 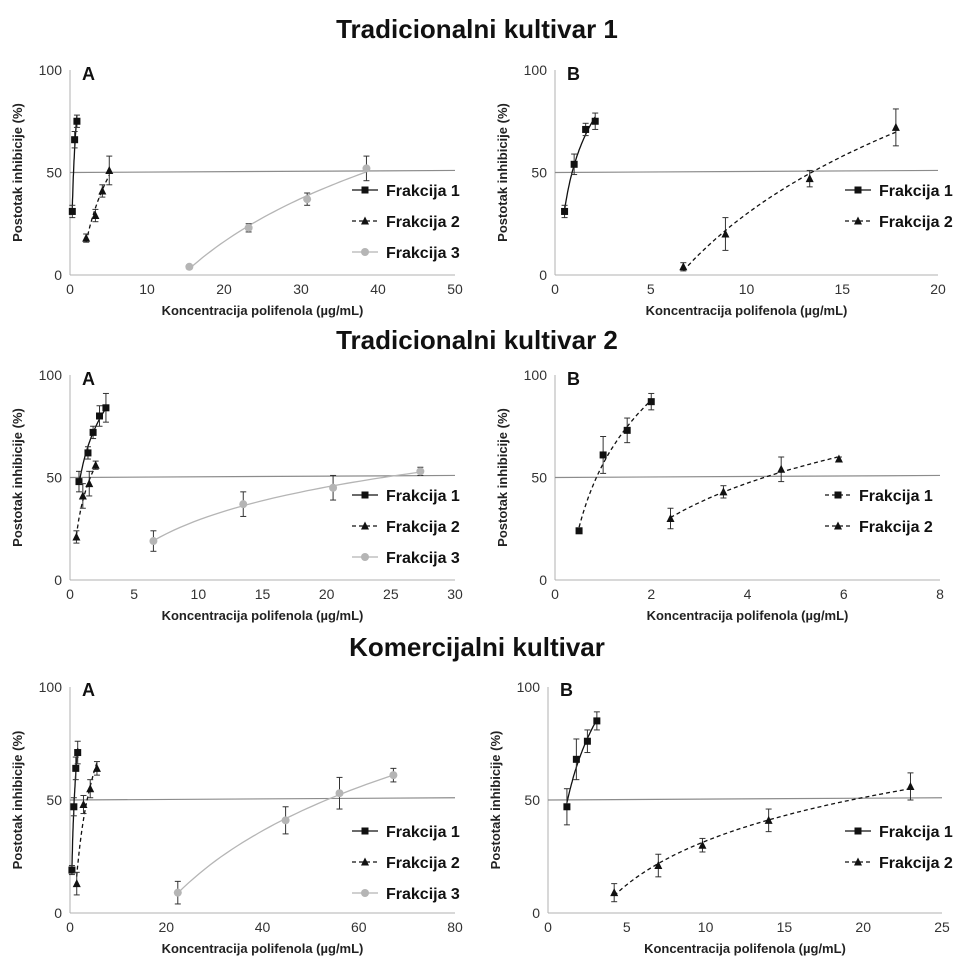 What do you see at coordinates (455, 289) in the screenshot?
I see `x-tick-label: 50` at bounding box center [455, 289].